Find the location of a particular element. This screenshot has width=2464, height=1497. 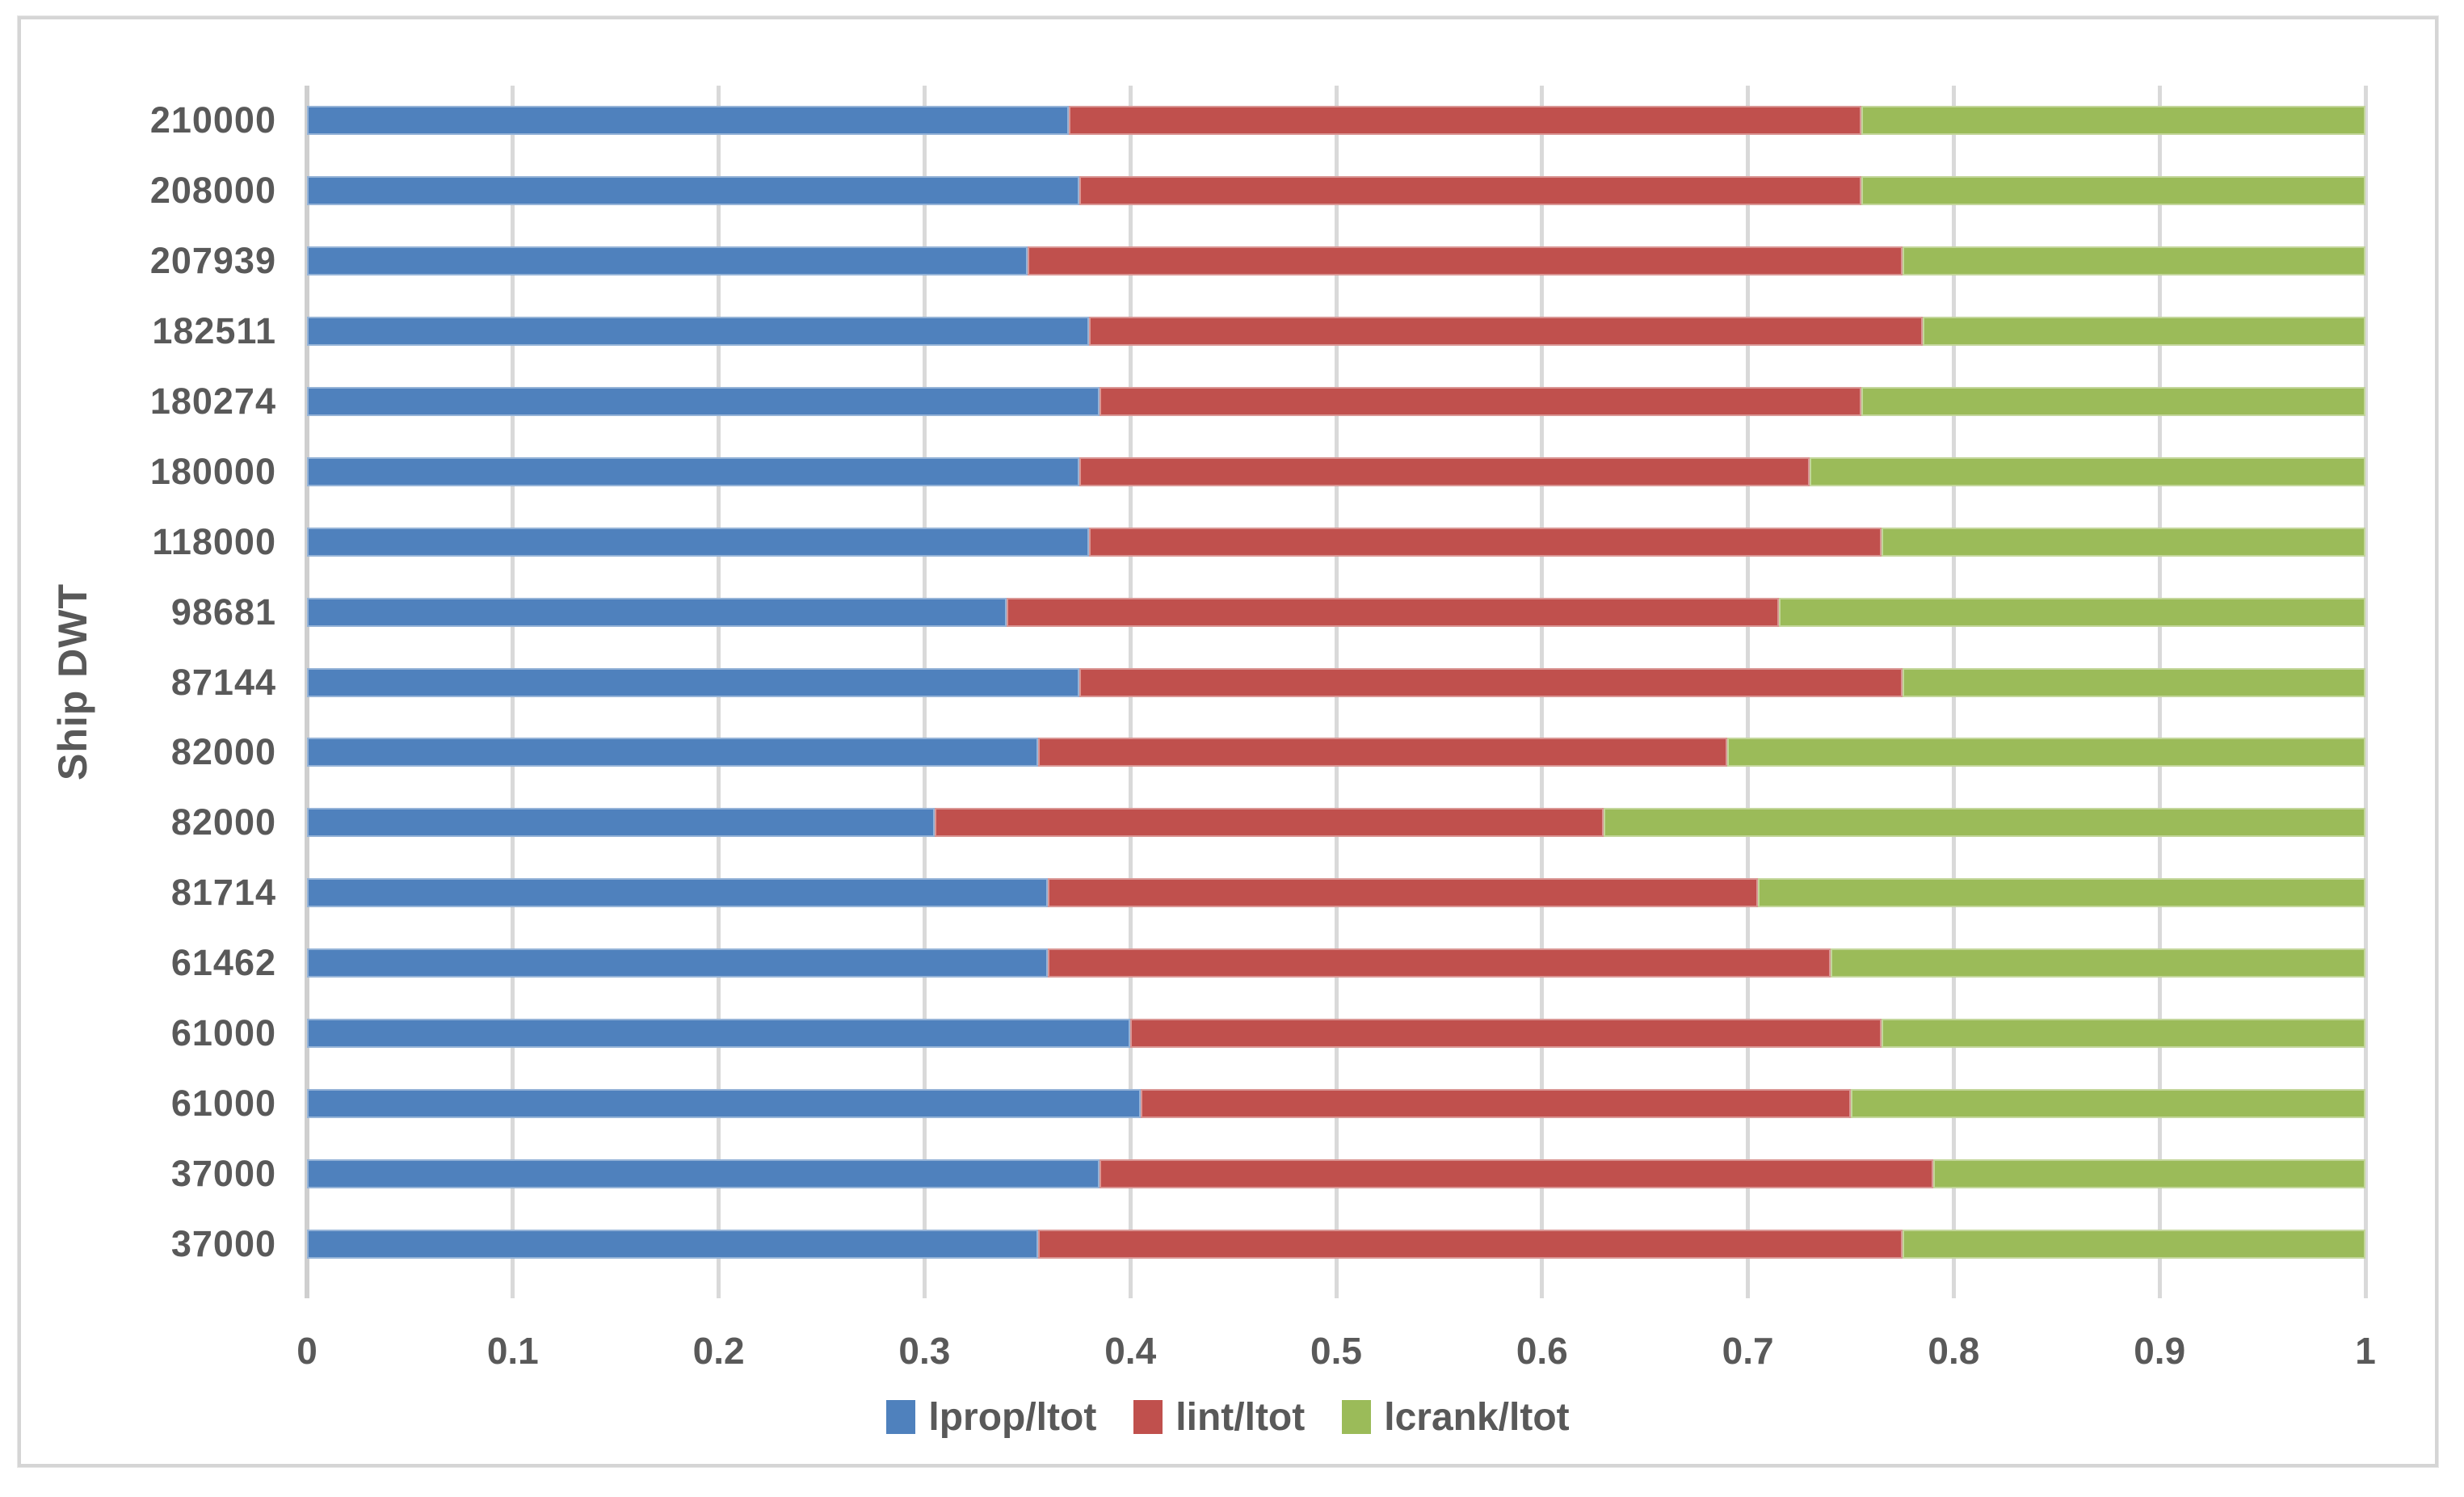

legend-item: lcrank/ltot is located at coordinates (1456, 1417).